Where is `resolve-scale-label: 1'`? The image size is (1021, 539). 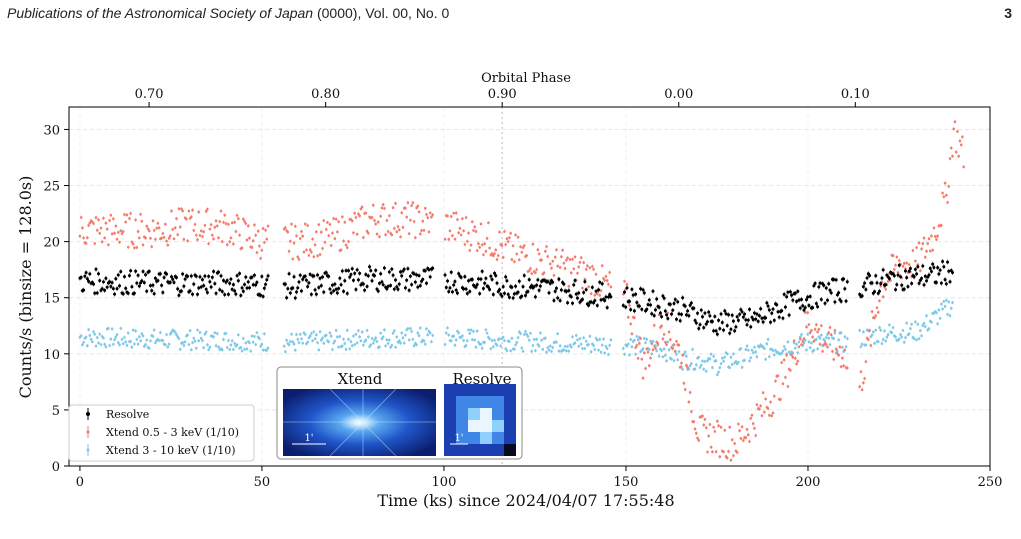 resolve-scale-label: 1' is located at coordinates (458, 438).